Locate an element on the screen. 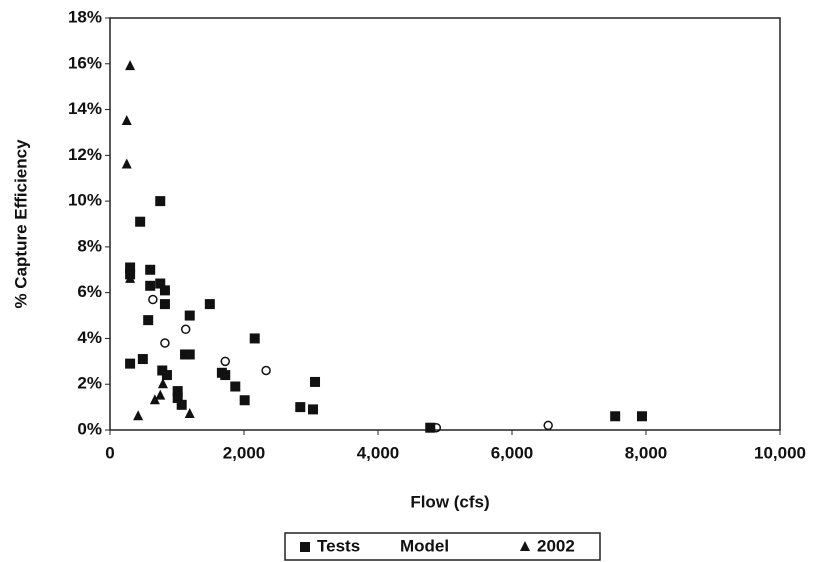 This screenshot has width=820, height=562. y-tick-label: 2% is located at coordinates (89, 383).